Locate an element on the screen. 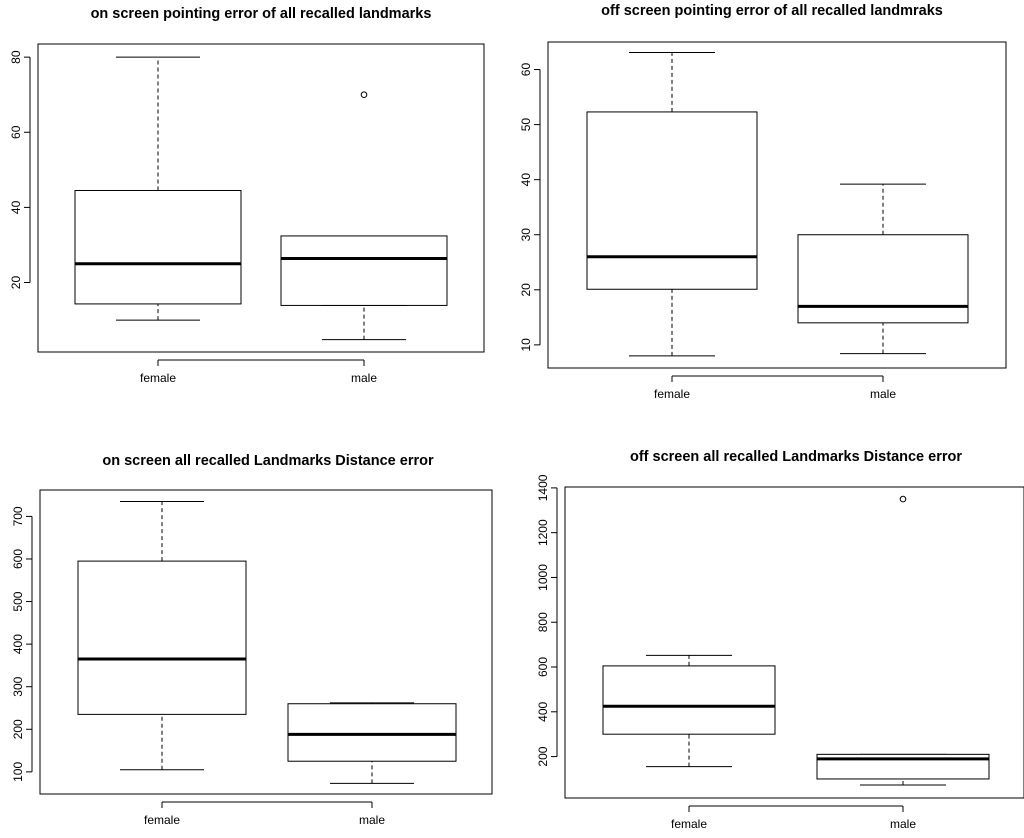  y-tick-label: 800 is located at coordinates (543, 622).